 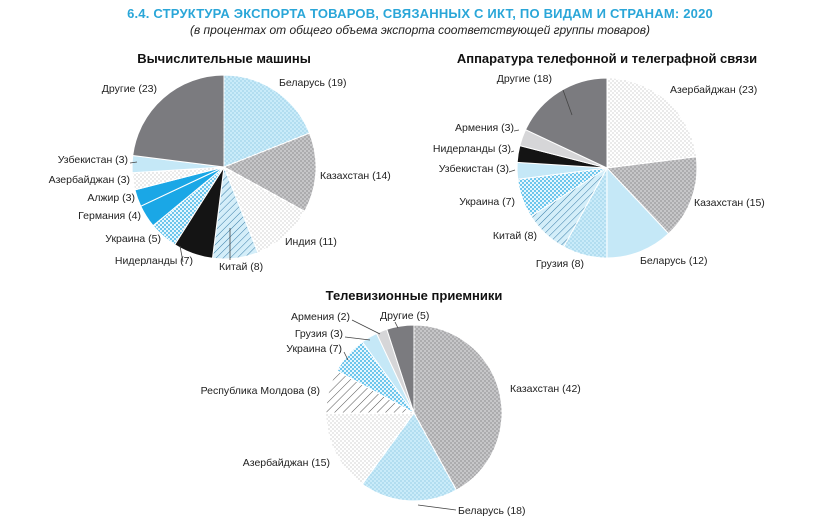 I want to click on slice-label: Другие (5), so click(x=404, y=316).